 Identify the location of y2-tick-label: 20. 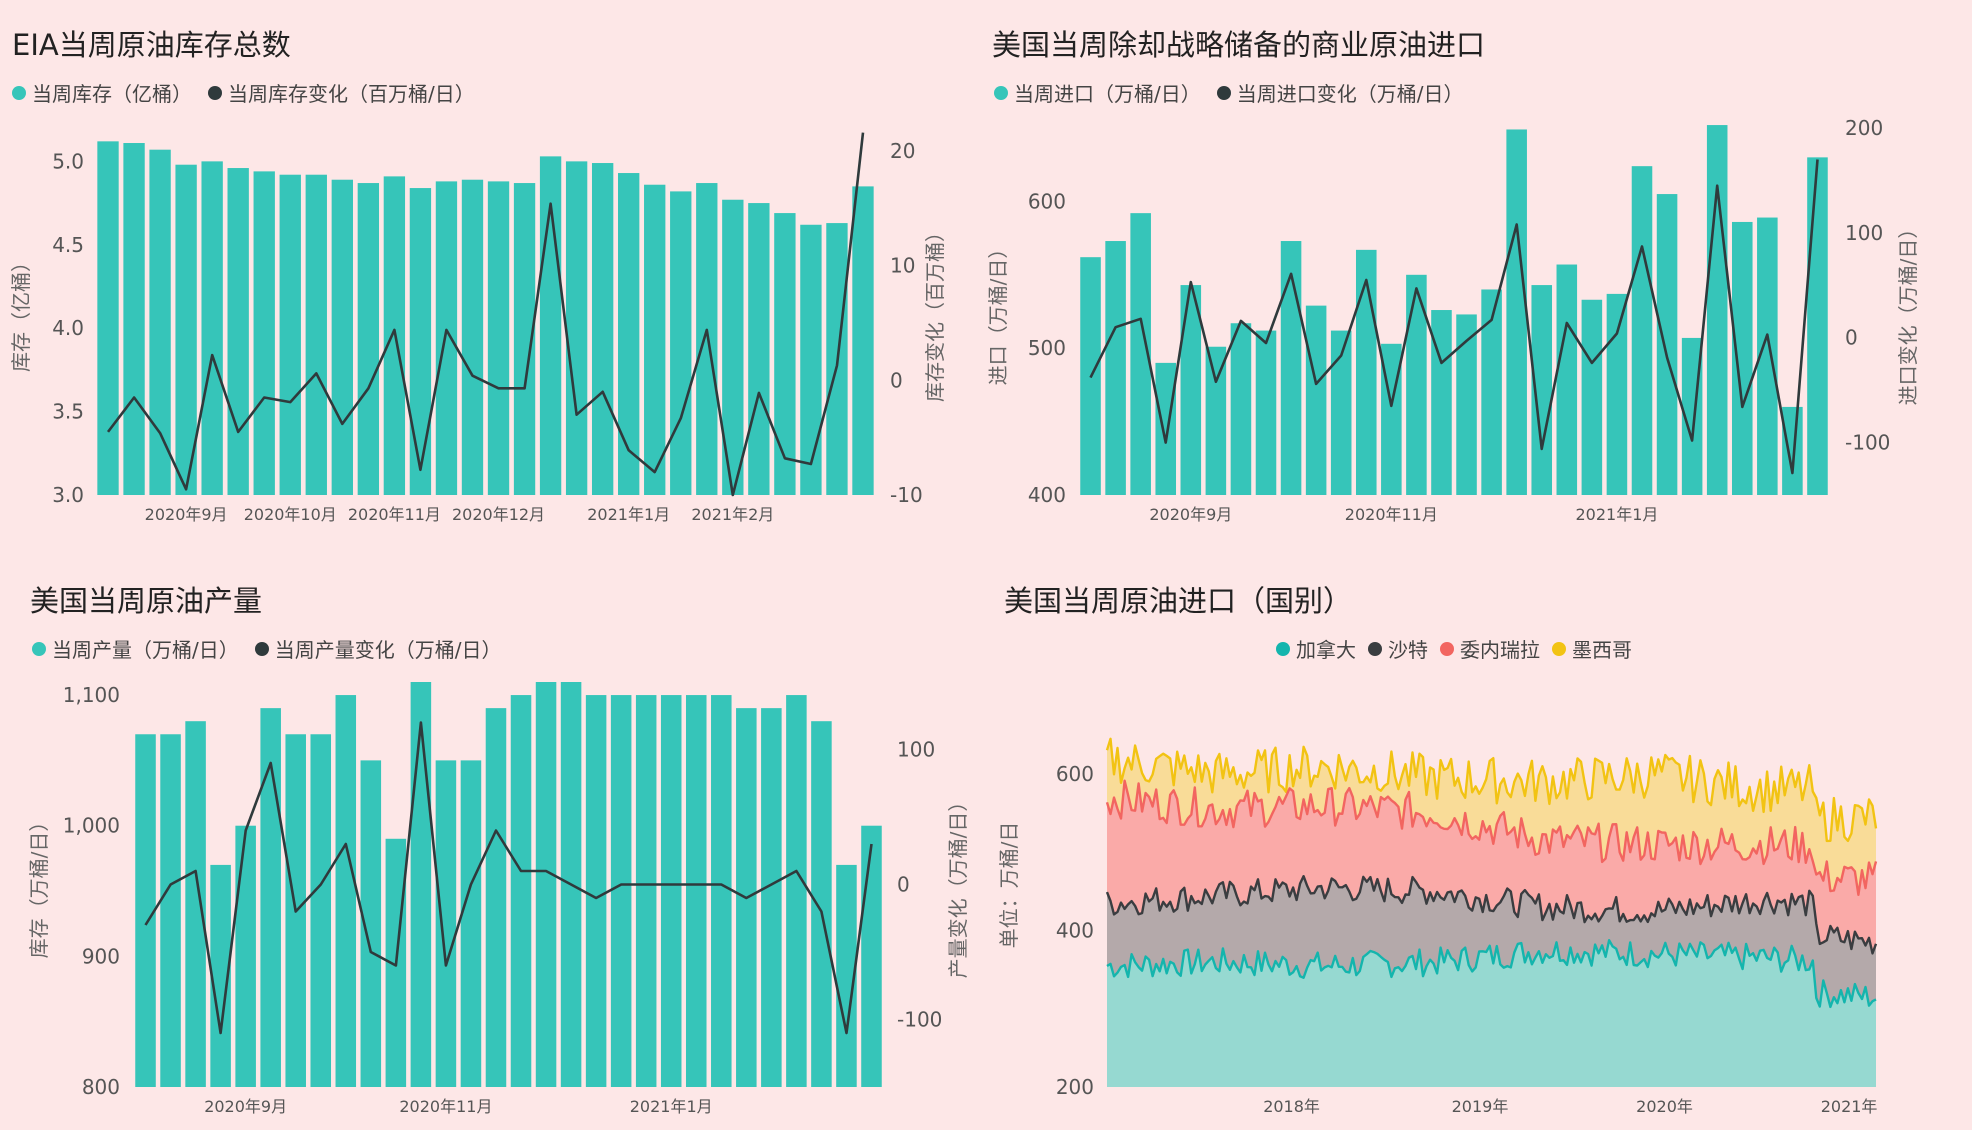
(902, 151).